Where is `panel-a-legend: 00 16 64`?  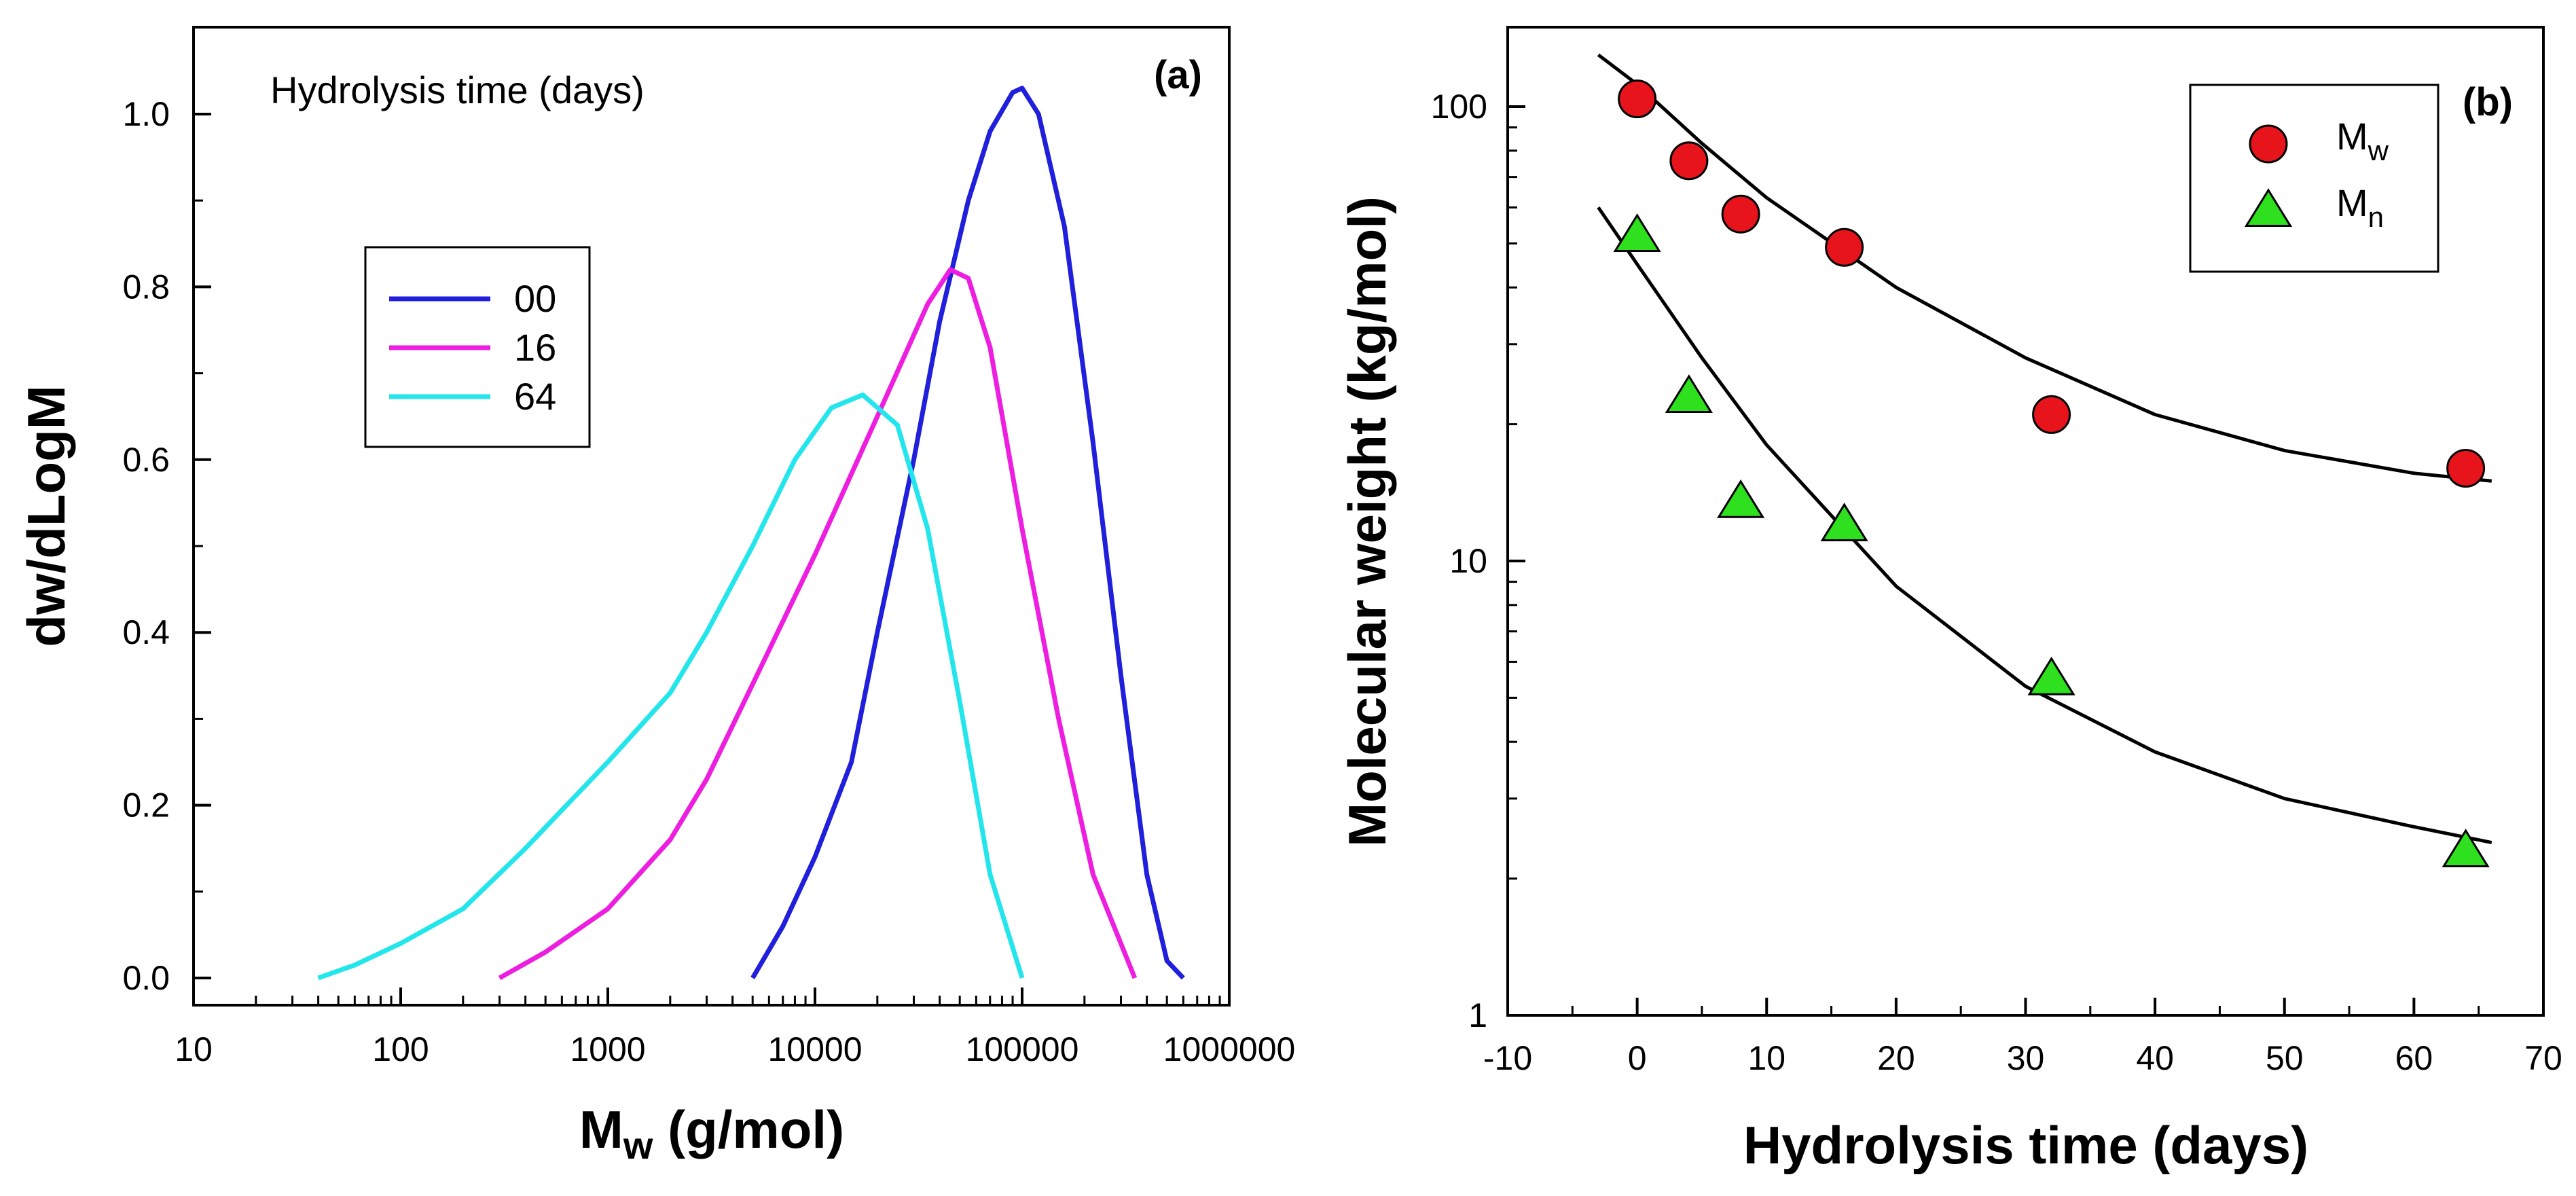
panel-a-legend: 00 16 64 is located at coordinates (478, 347).